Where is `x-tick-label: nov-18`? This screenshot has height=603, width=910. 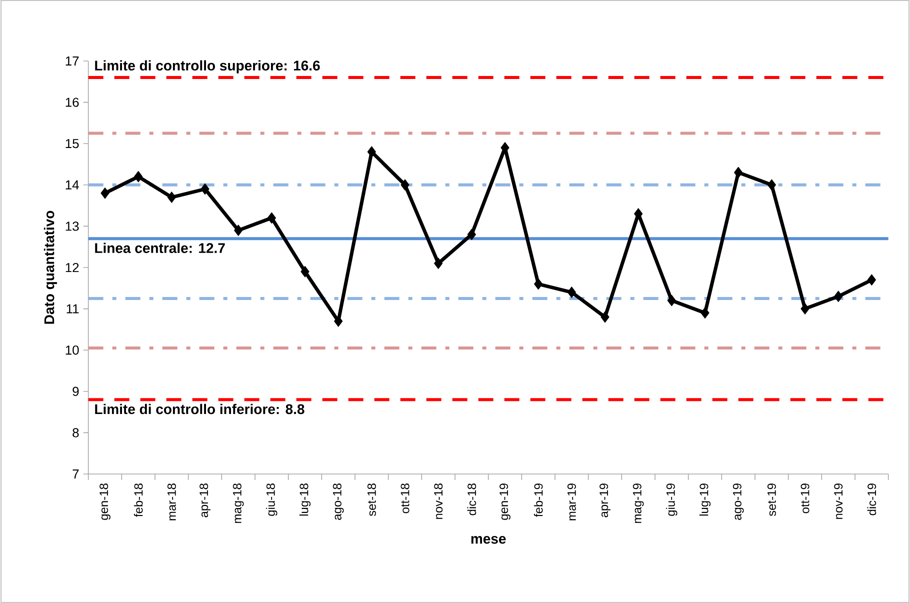
x-tick-label: nov-18 is located at coordinates (438, 501).